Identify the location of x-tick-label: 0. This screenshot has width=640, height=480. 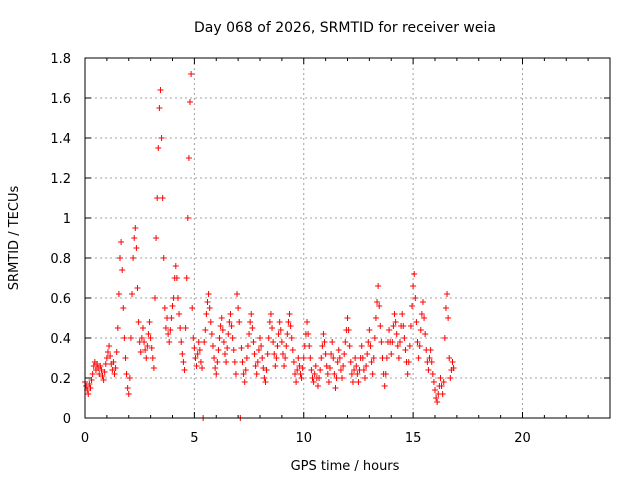
(85, 438).